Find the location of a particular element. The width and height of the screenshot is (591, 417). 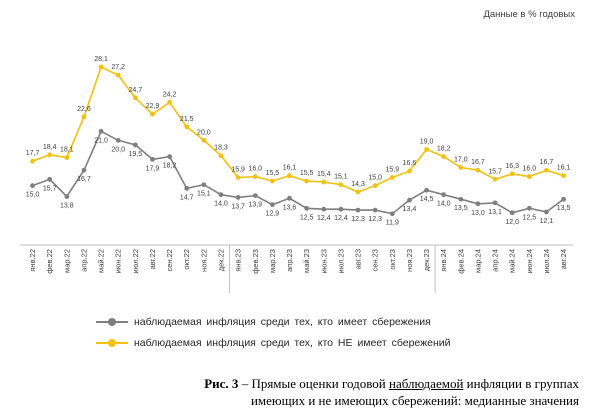

units-label: Данные в % годовых is located at coordinates (529, 14).